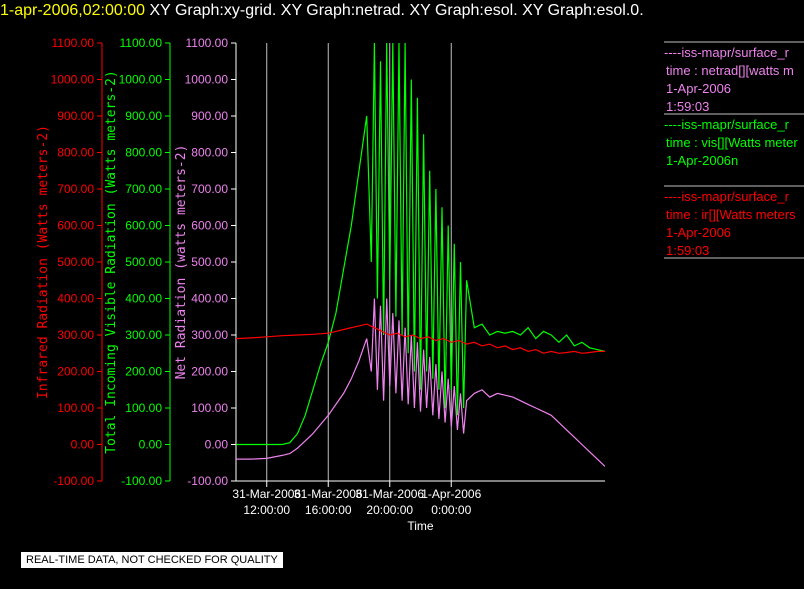 This screenshot has width=804, height=589. Describe the element at coordinates (141, 43) in the screenshot. I see `y-tick-label-vis-0: 1100.00` at that location.